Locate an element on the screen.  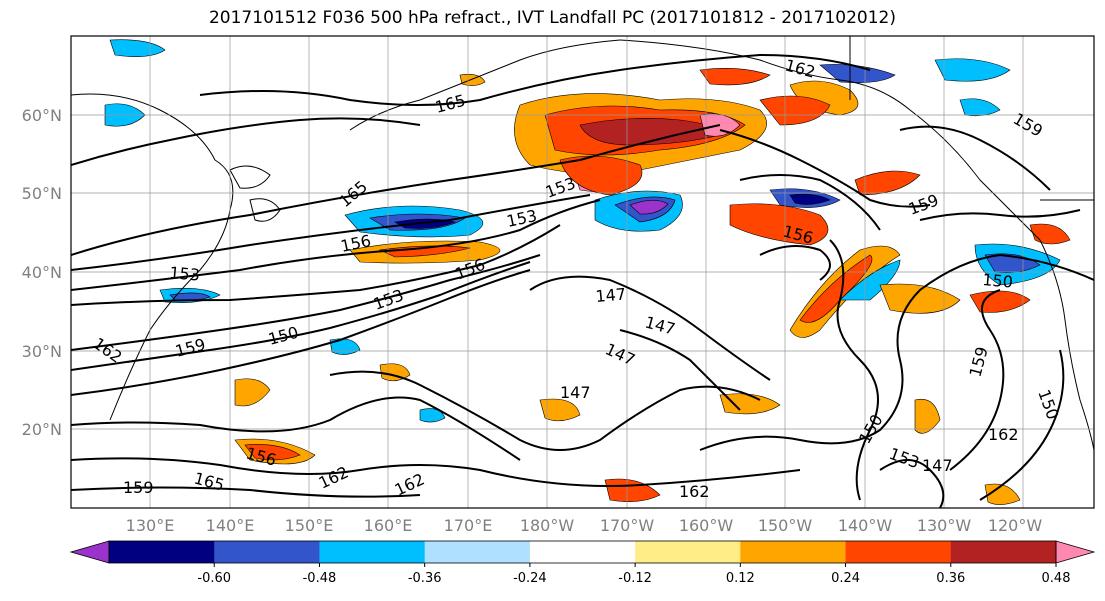
lon-label: 160°W is located at coordinates (706, 525).